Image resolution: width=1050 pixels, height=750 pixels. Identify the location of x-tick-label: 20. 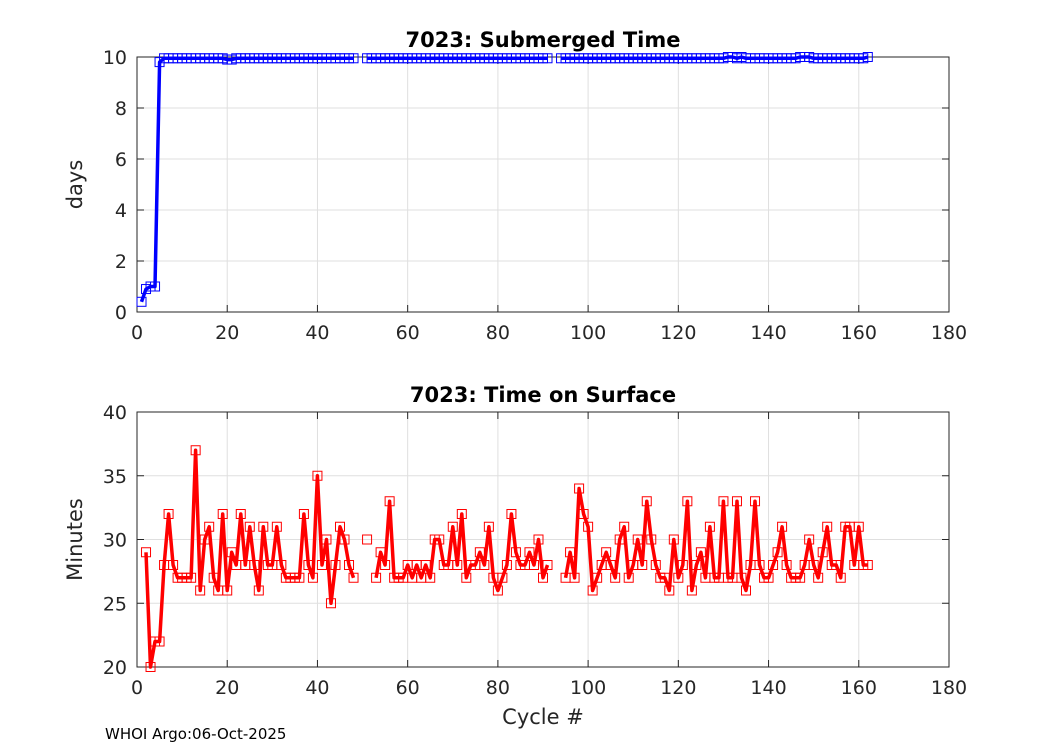
(227, 333).